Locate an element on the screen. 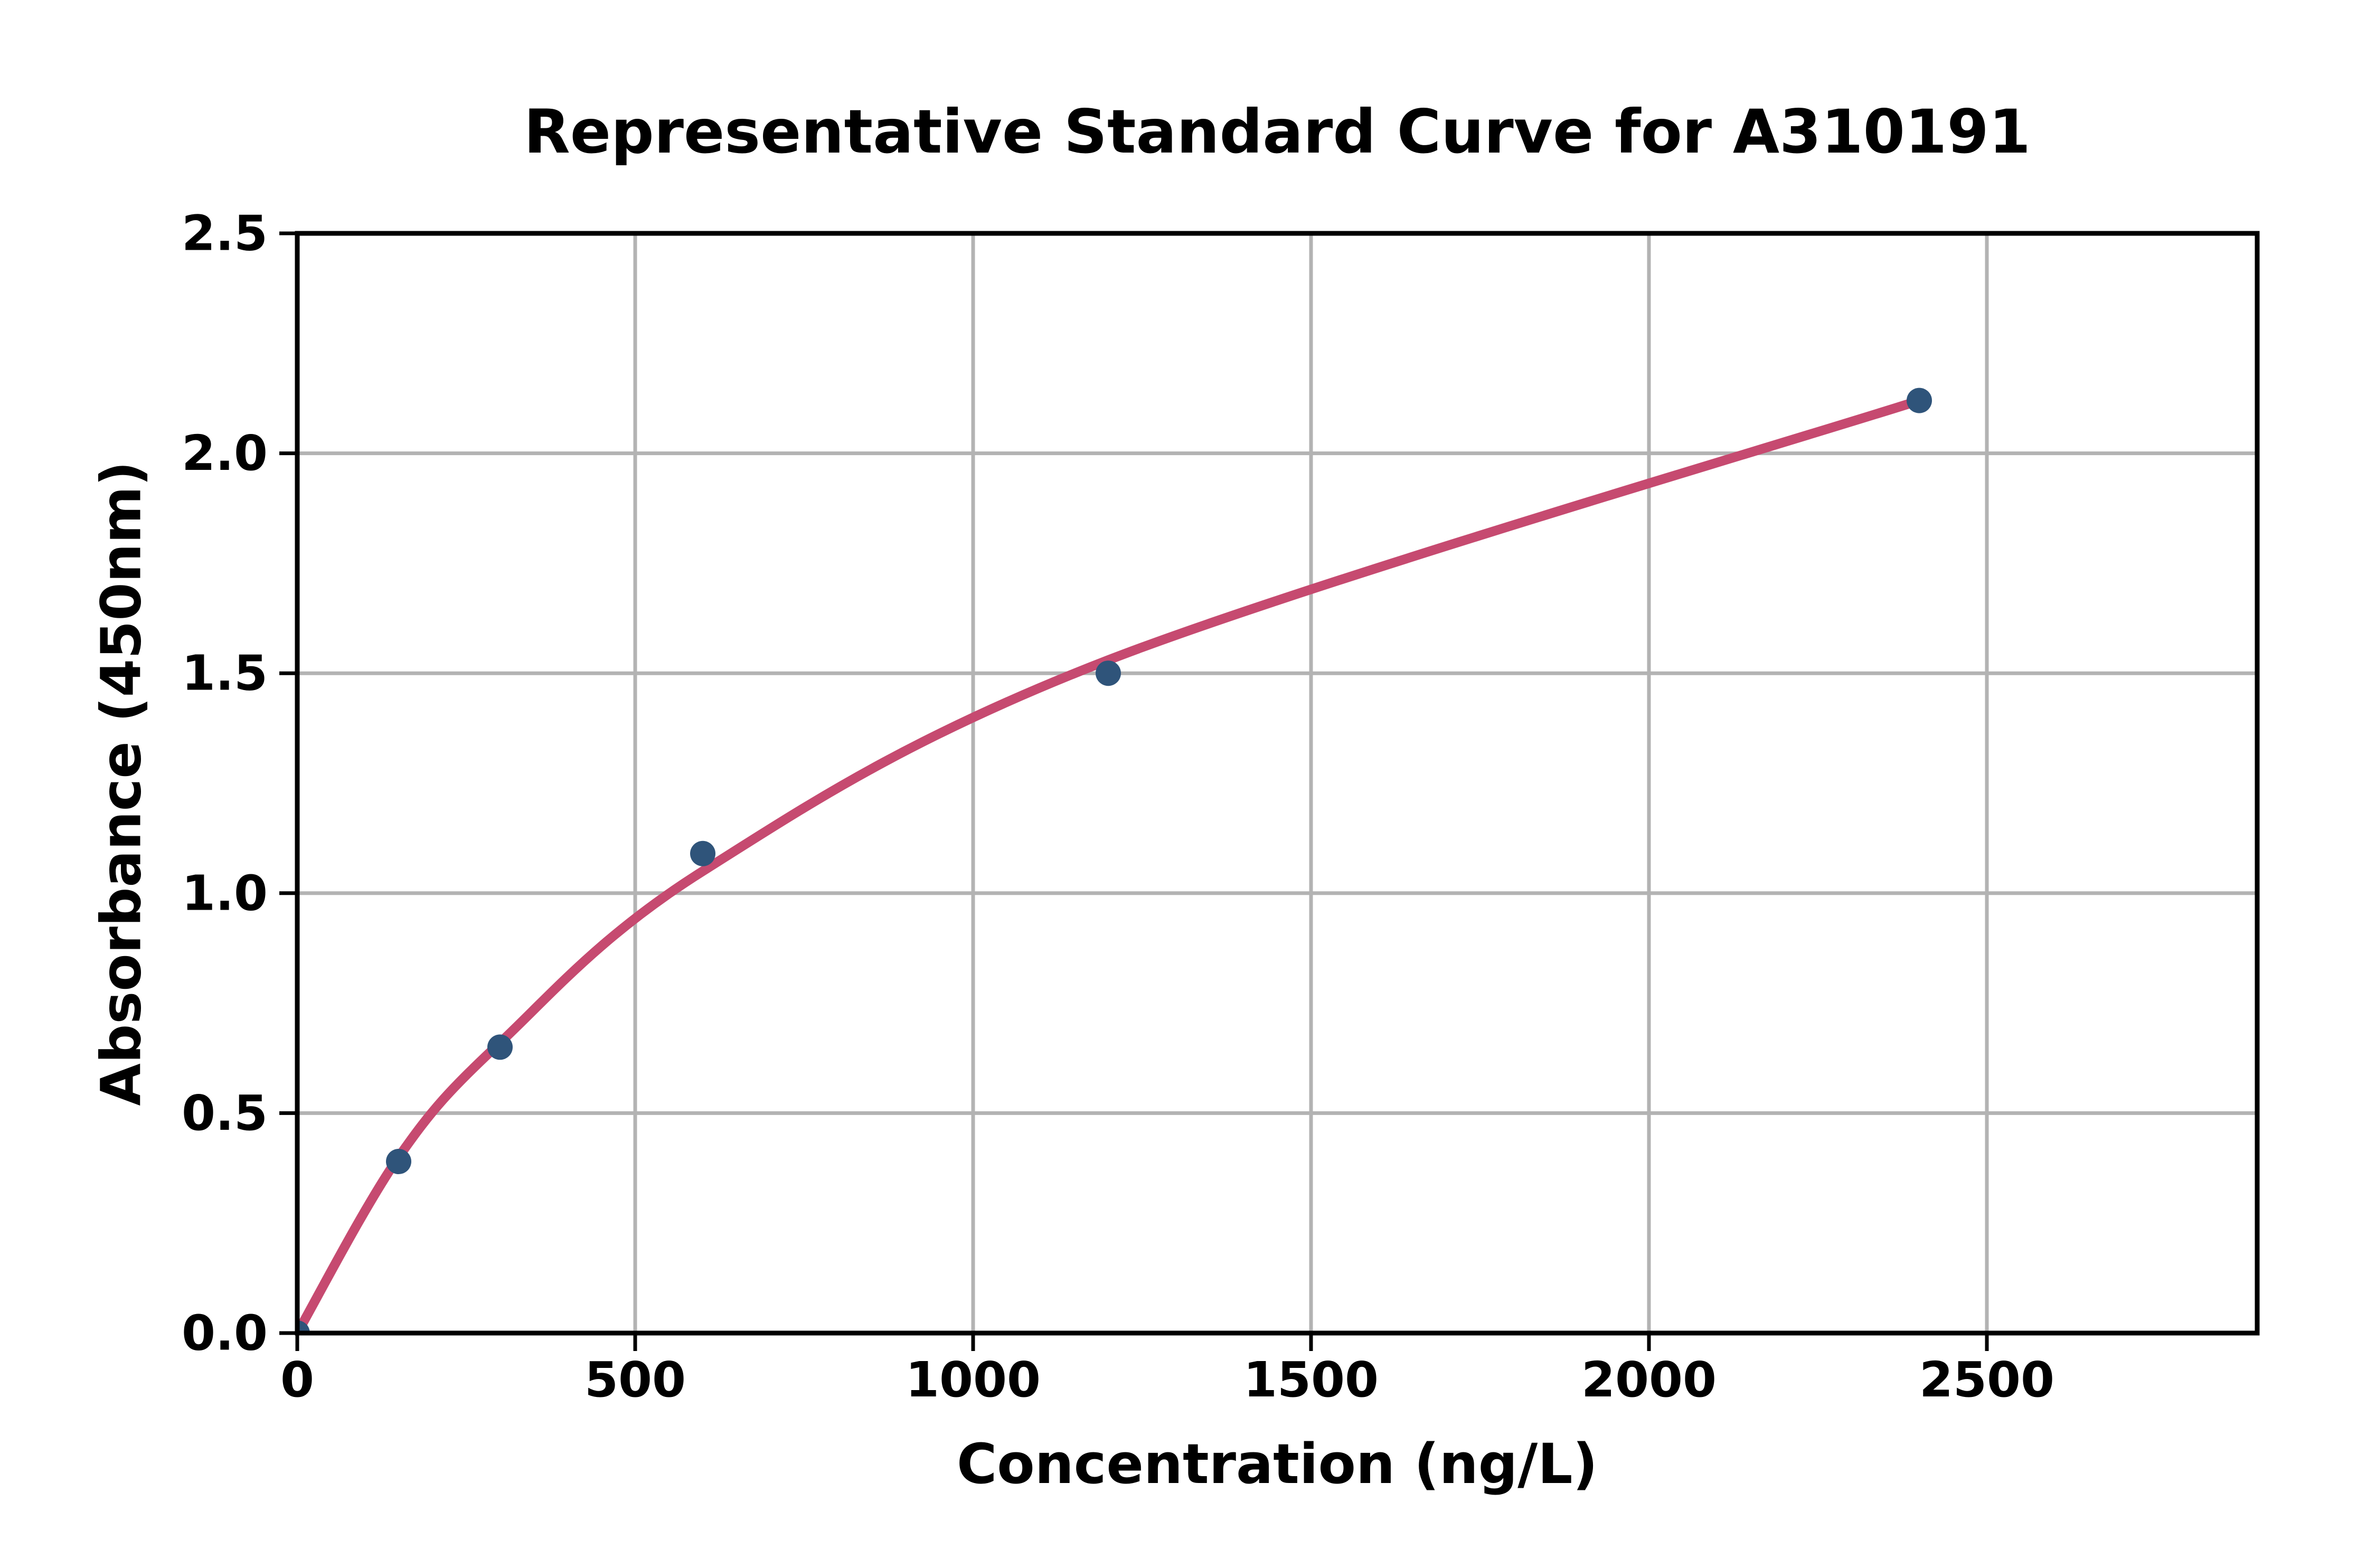 The image size is (2376, 1568). x-tick-label: 2500 is located at coordinates (1987, 1380).